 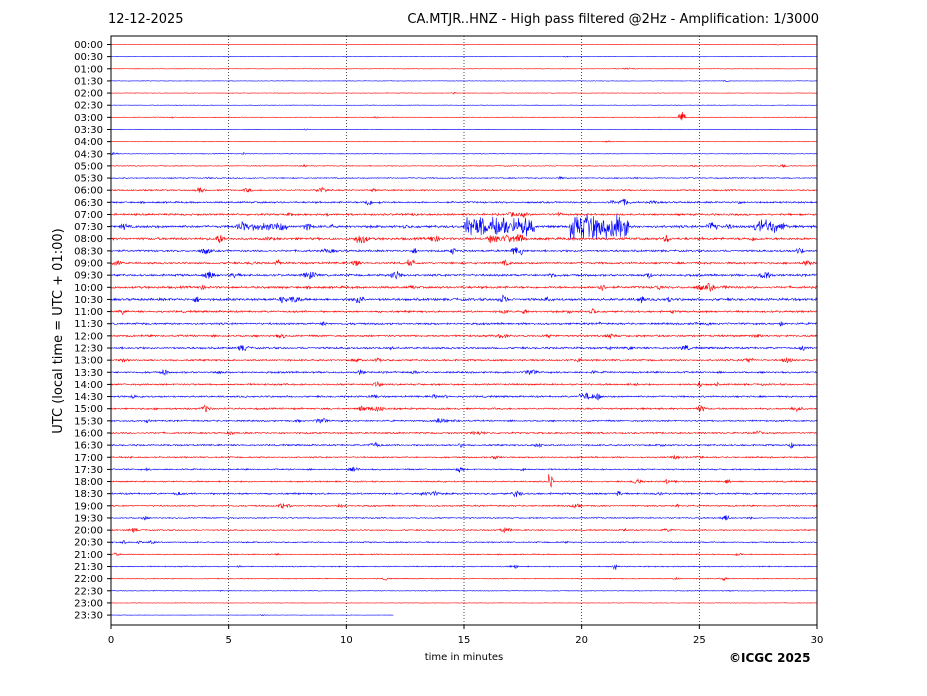 What do you see at coordinates (88, 458) in the screenshot?
I see `y-tick-label: 17:00` at bounding box center [88, 458].